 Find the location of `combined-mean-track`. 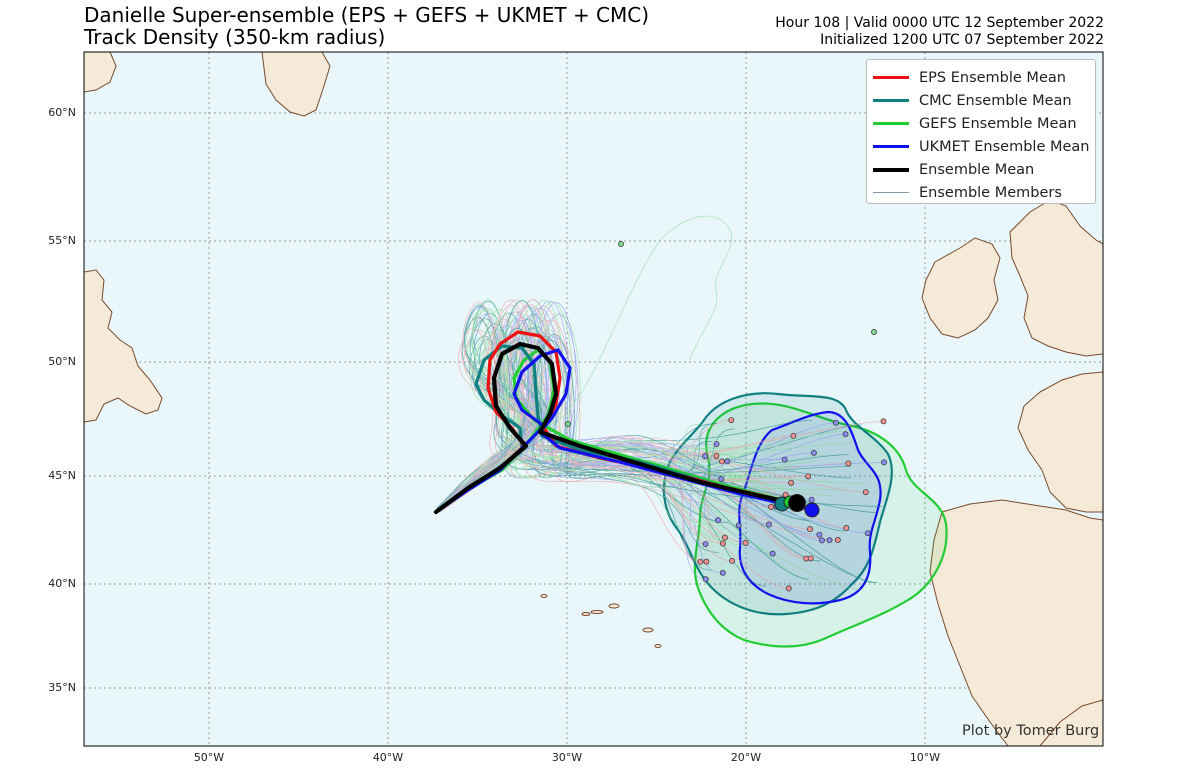

combined-mean-track is located at coordinates (617, 428).